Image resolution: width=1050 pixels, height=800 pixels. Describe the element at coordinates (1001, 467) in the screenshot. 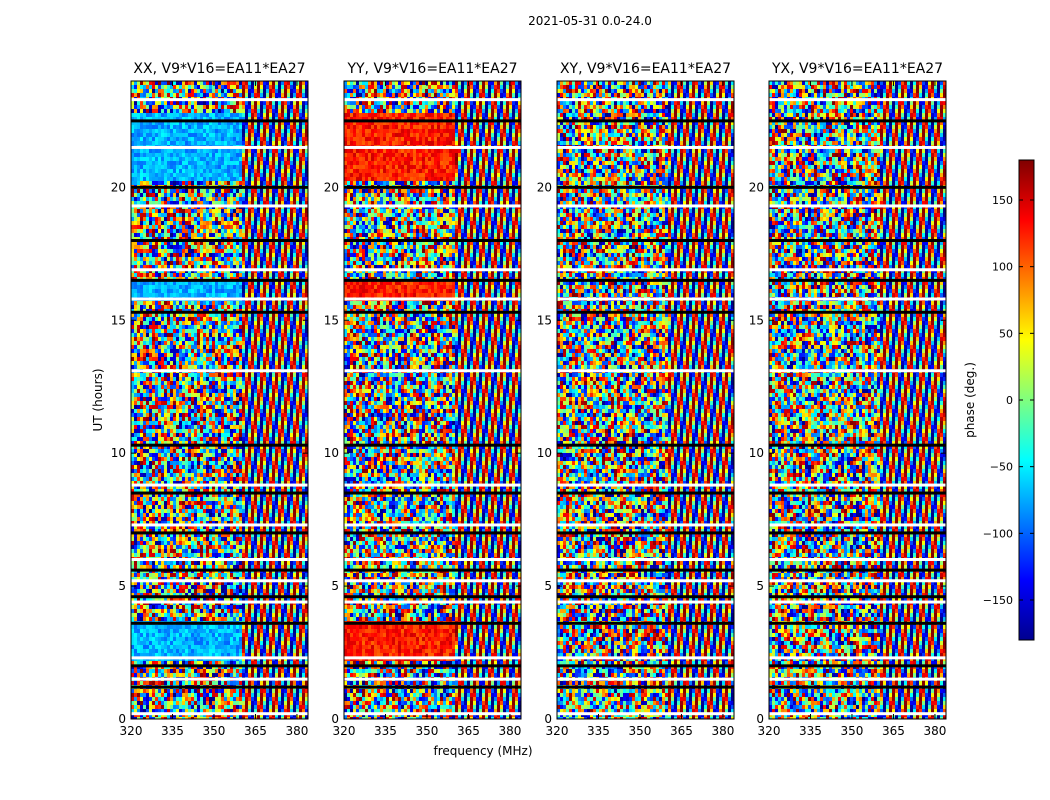

I see `colorbar-tick-label: −50` at that location.